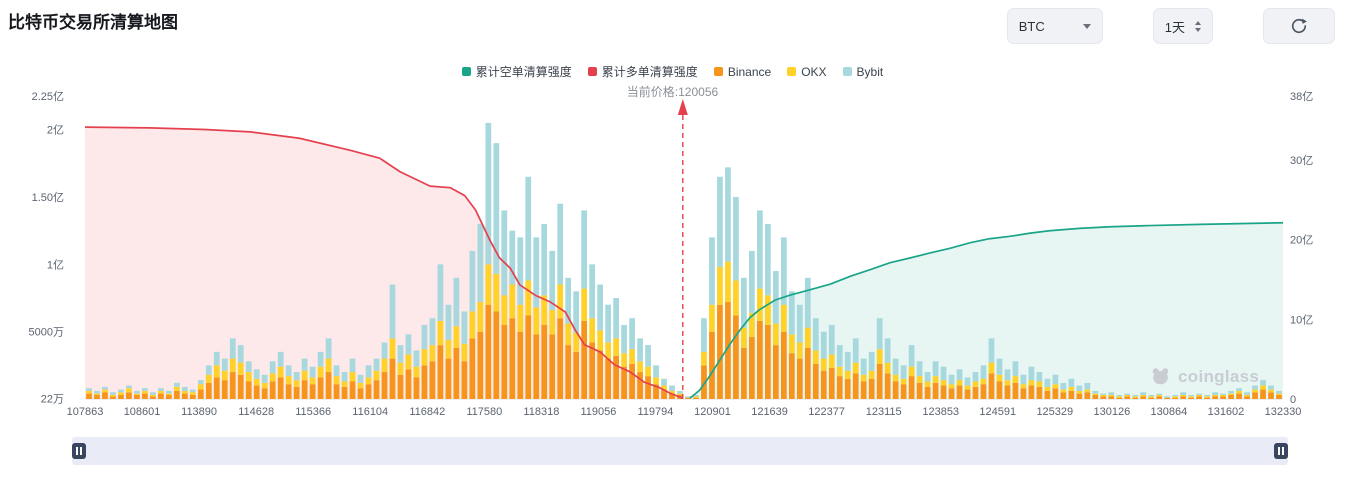 The height and width of the screenshot is (483, 1345). I want to click on svg-text: 121639, so click(769, 412).